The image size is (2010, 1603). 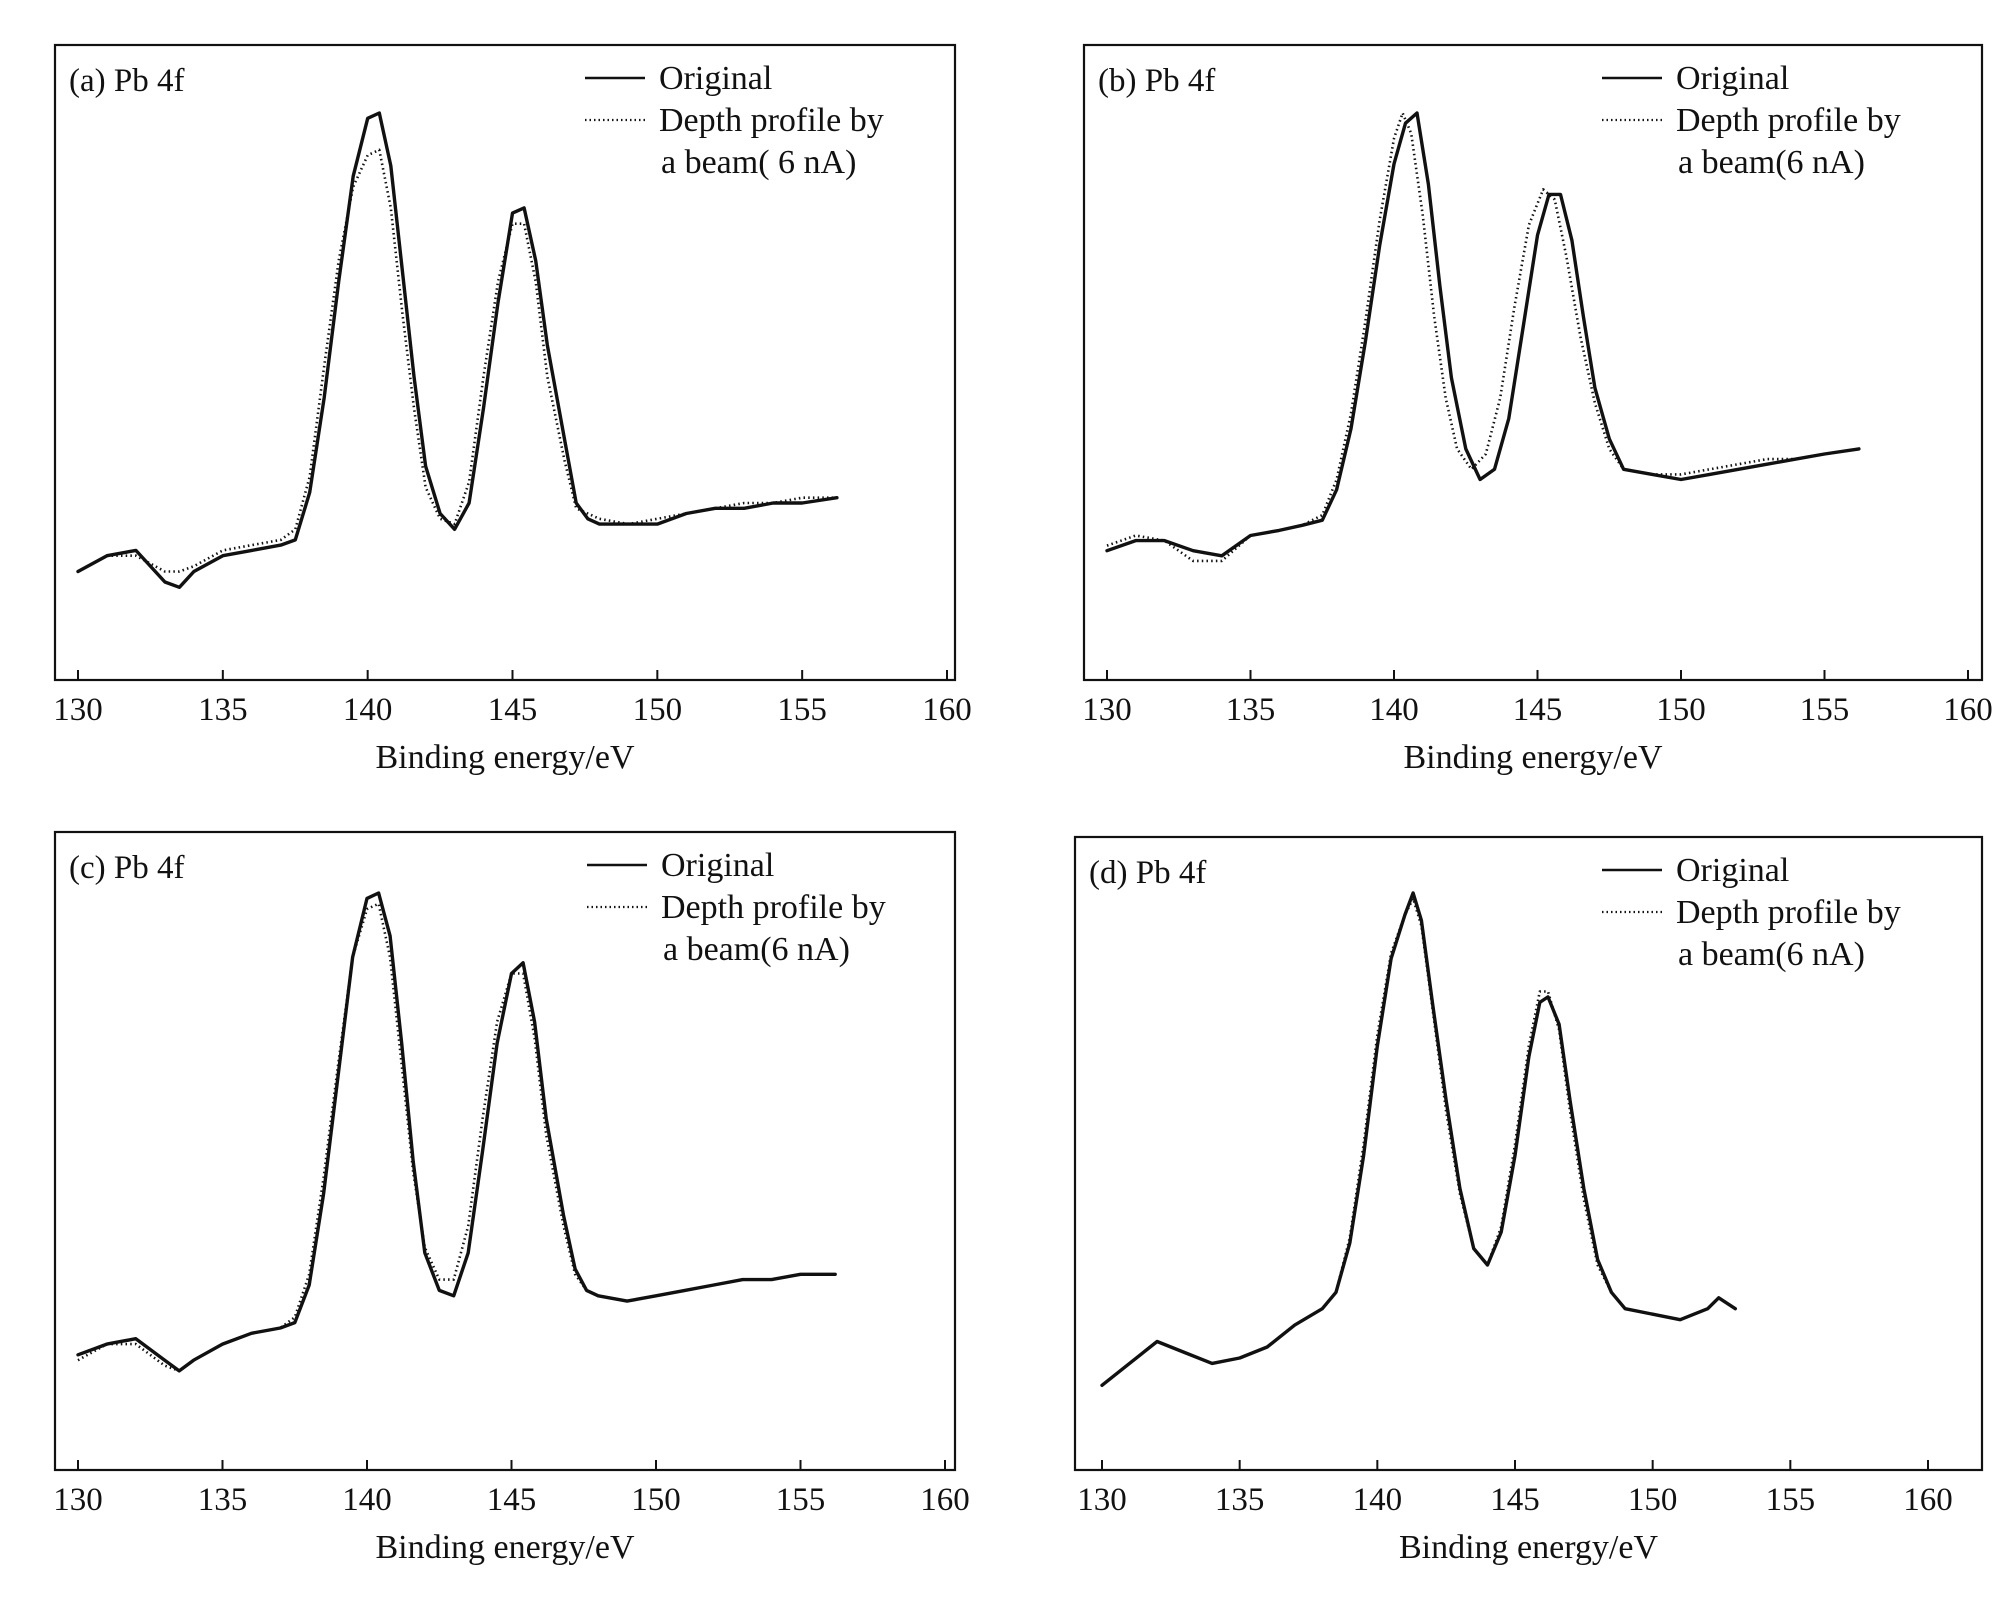 I want to click on panel-label: (b) Pb 4f, so click(x=1156, y=81).